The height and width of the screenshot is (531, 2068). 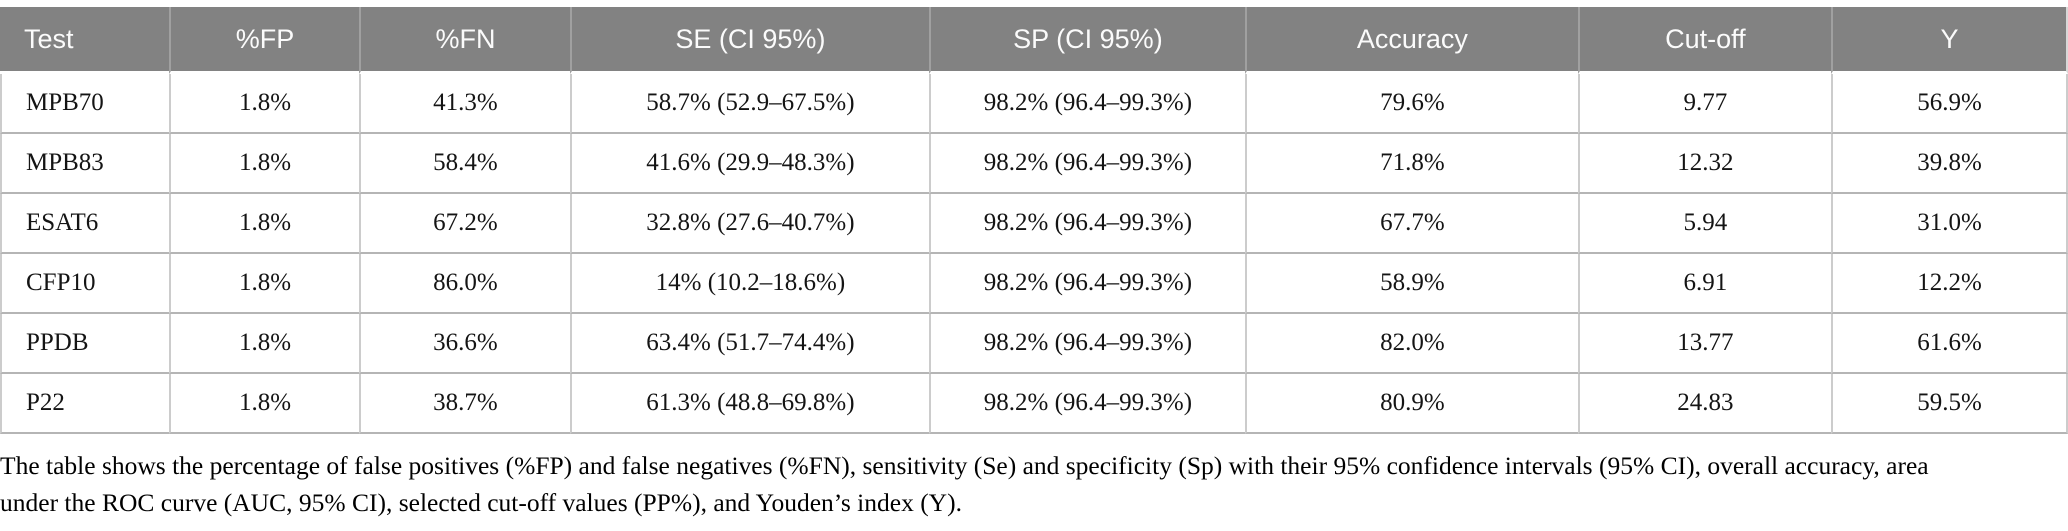 I want to click on table-cell: 63.4% (51.7–74.4%), so click(x=749, y=344).